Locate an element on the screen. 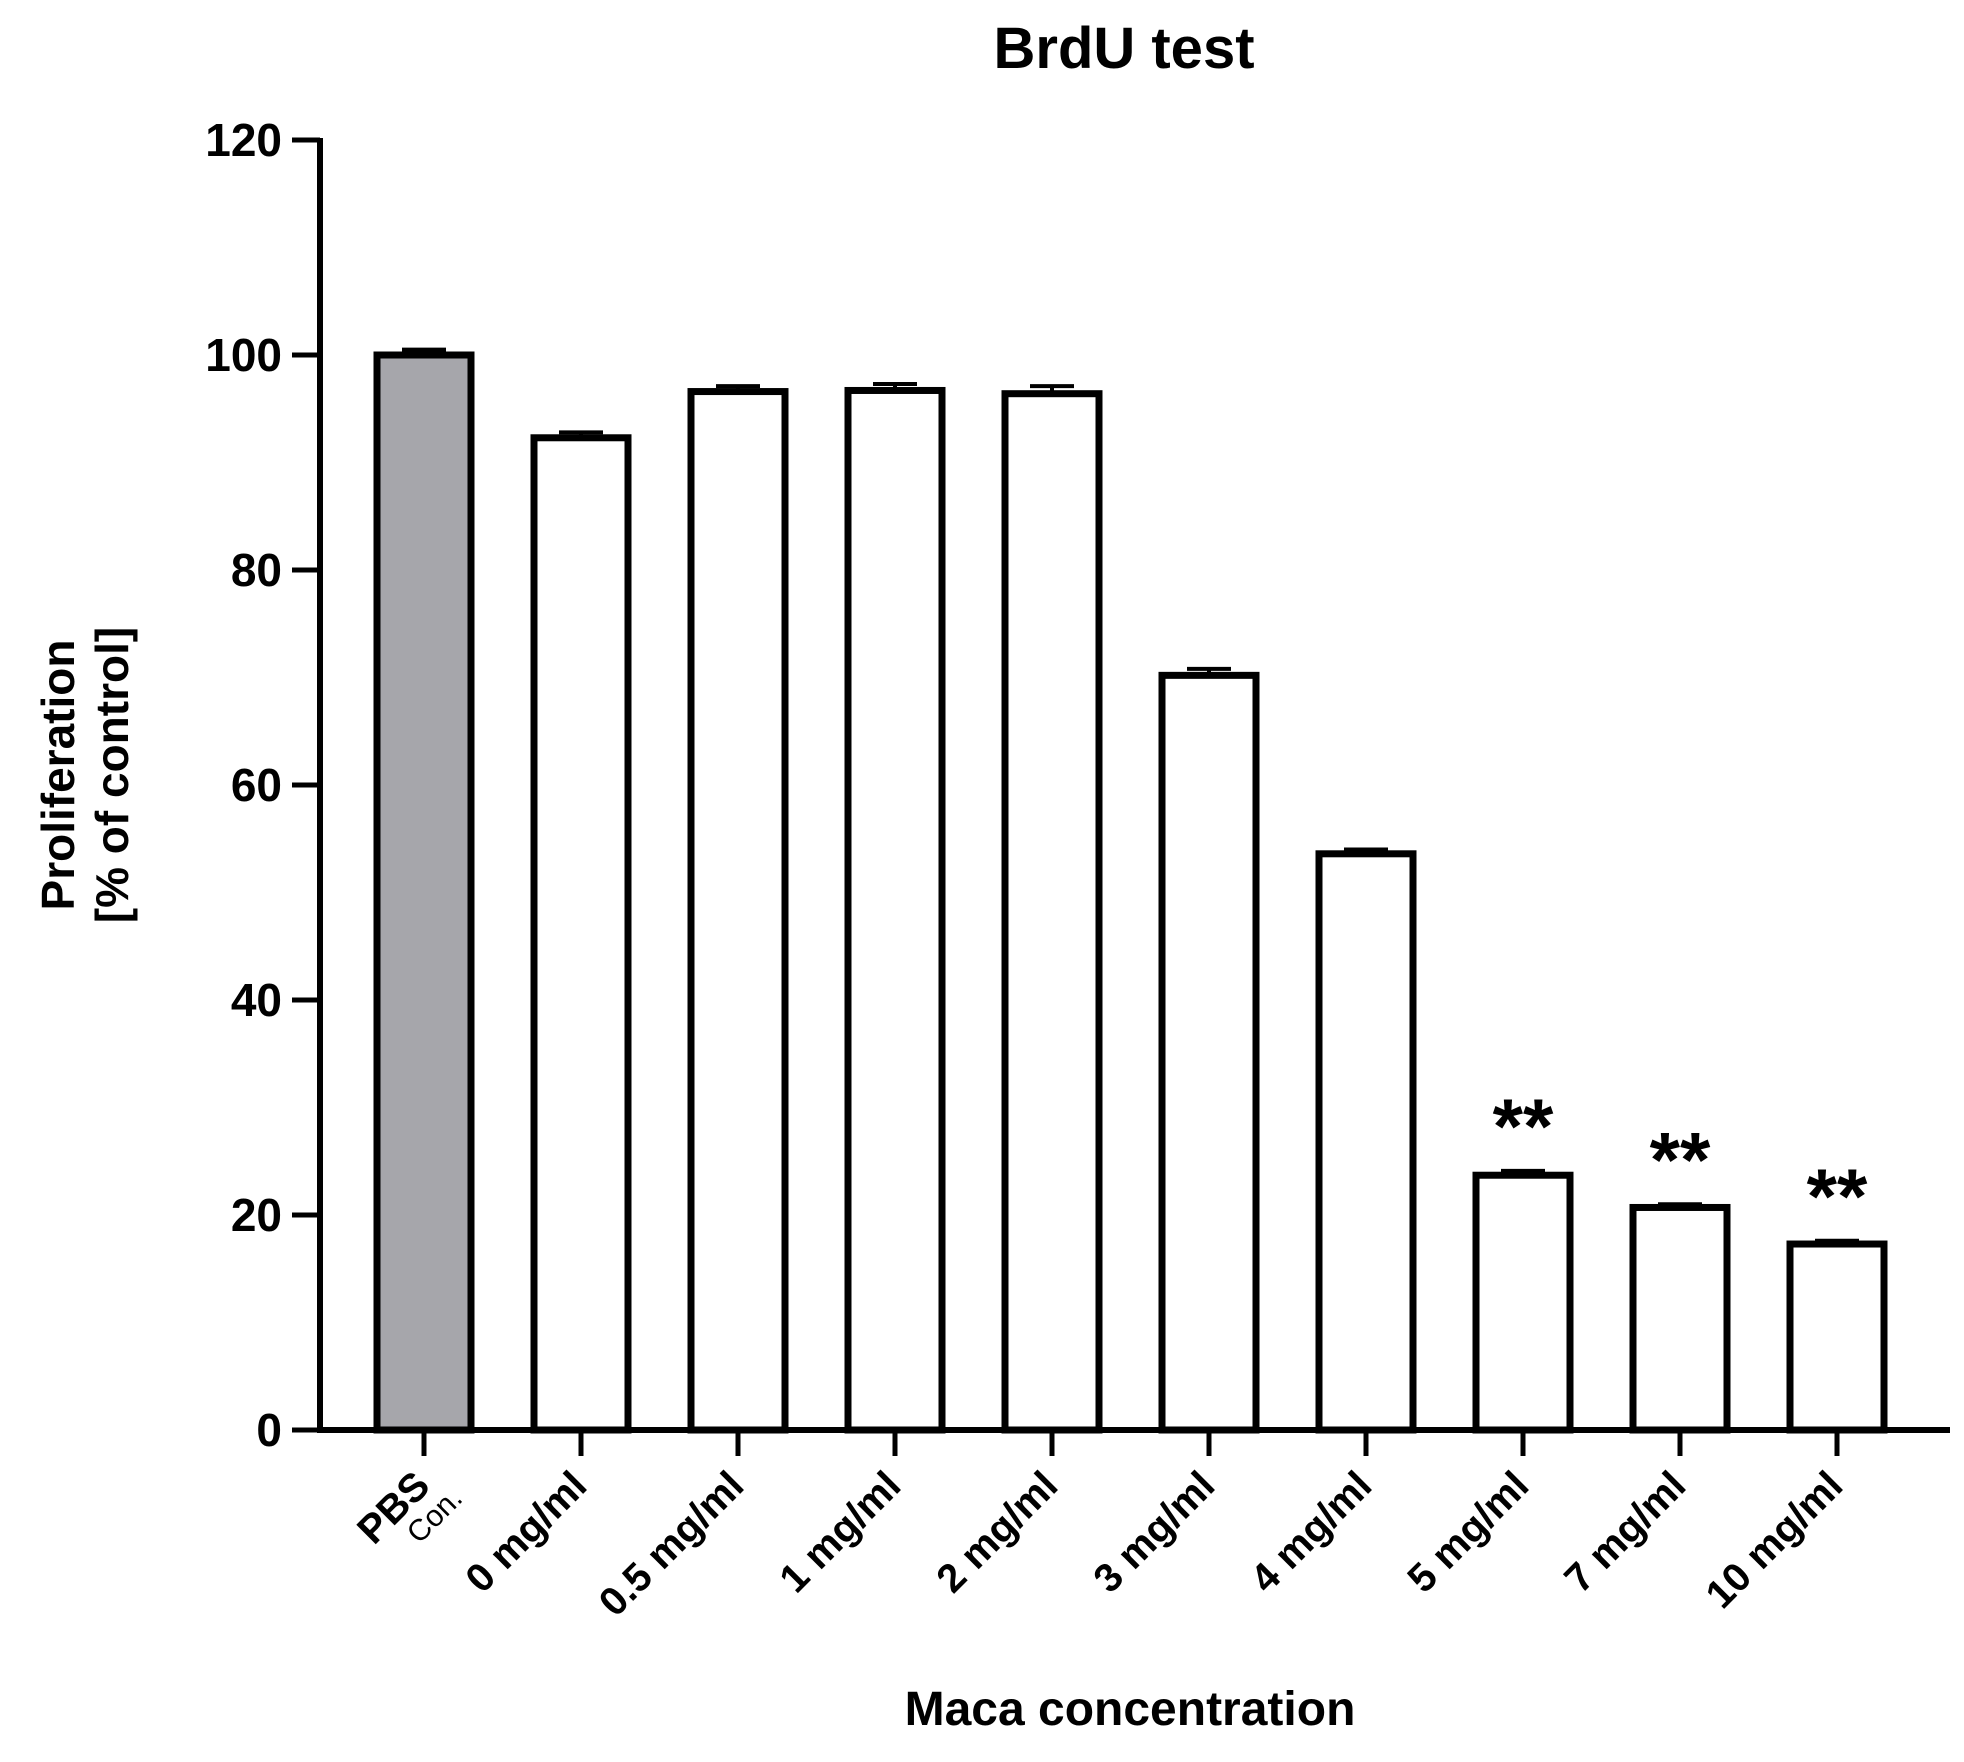  x-axis-label: Maca concentration is located at coordinates (1130, 1709).